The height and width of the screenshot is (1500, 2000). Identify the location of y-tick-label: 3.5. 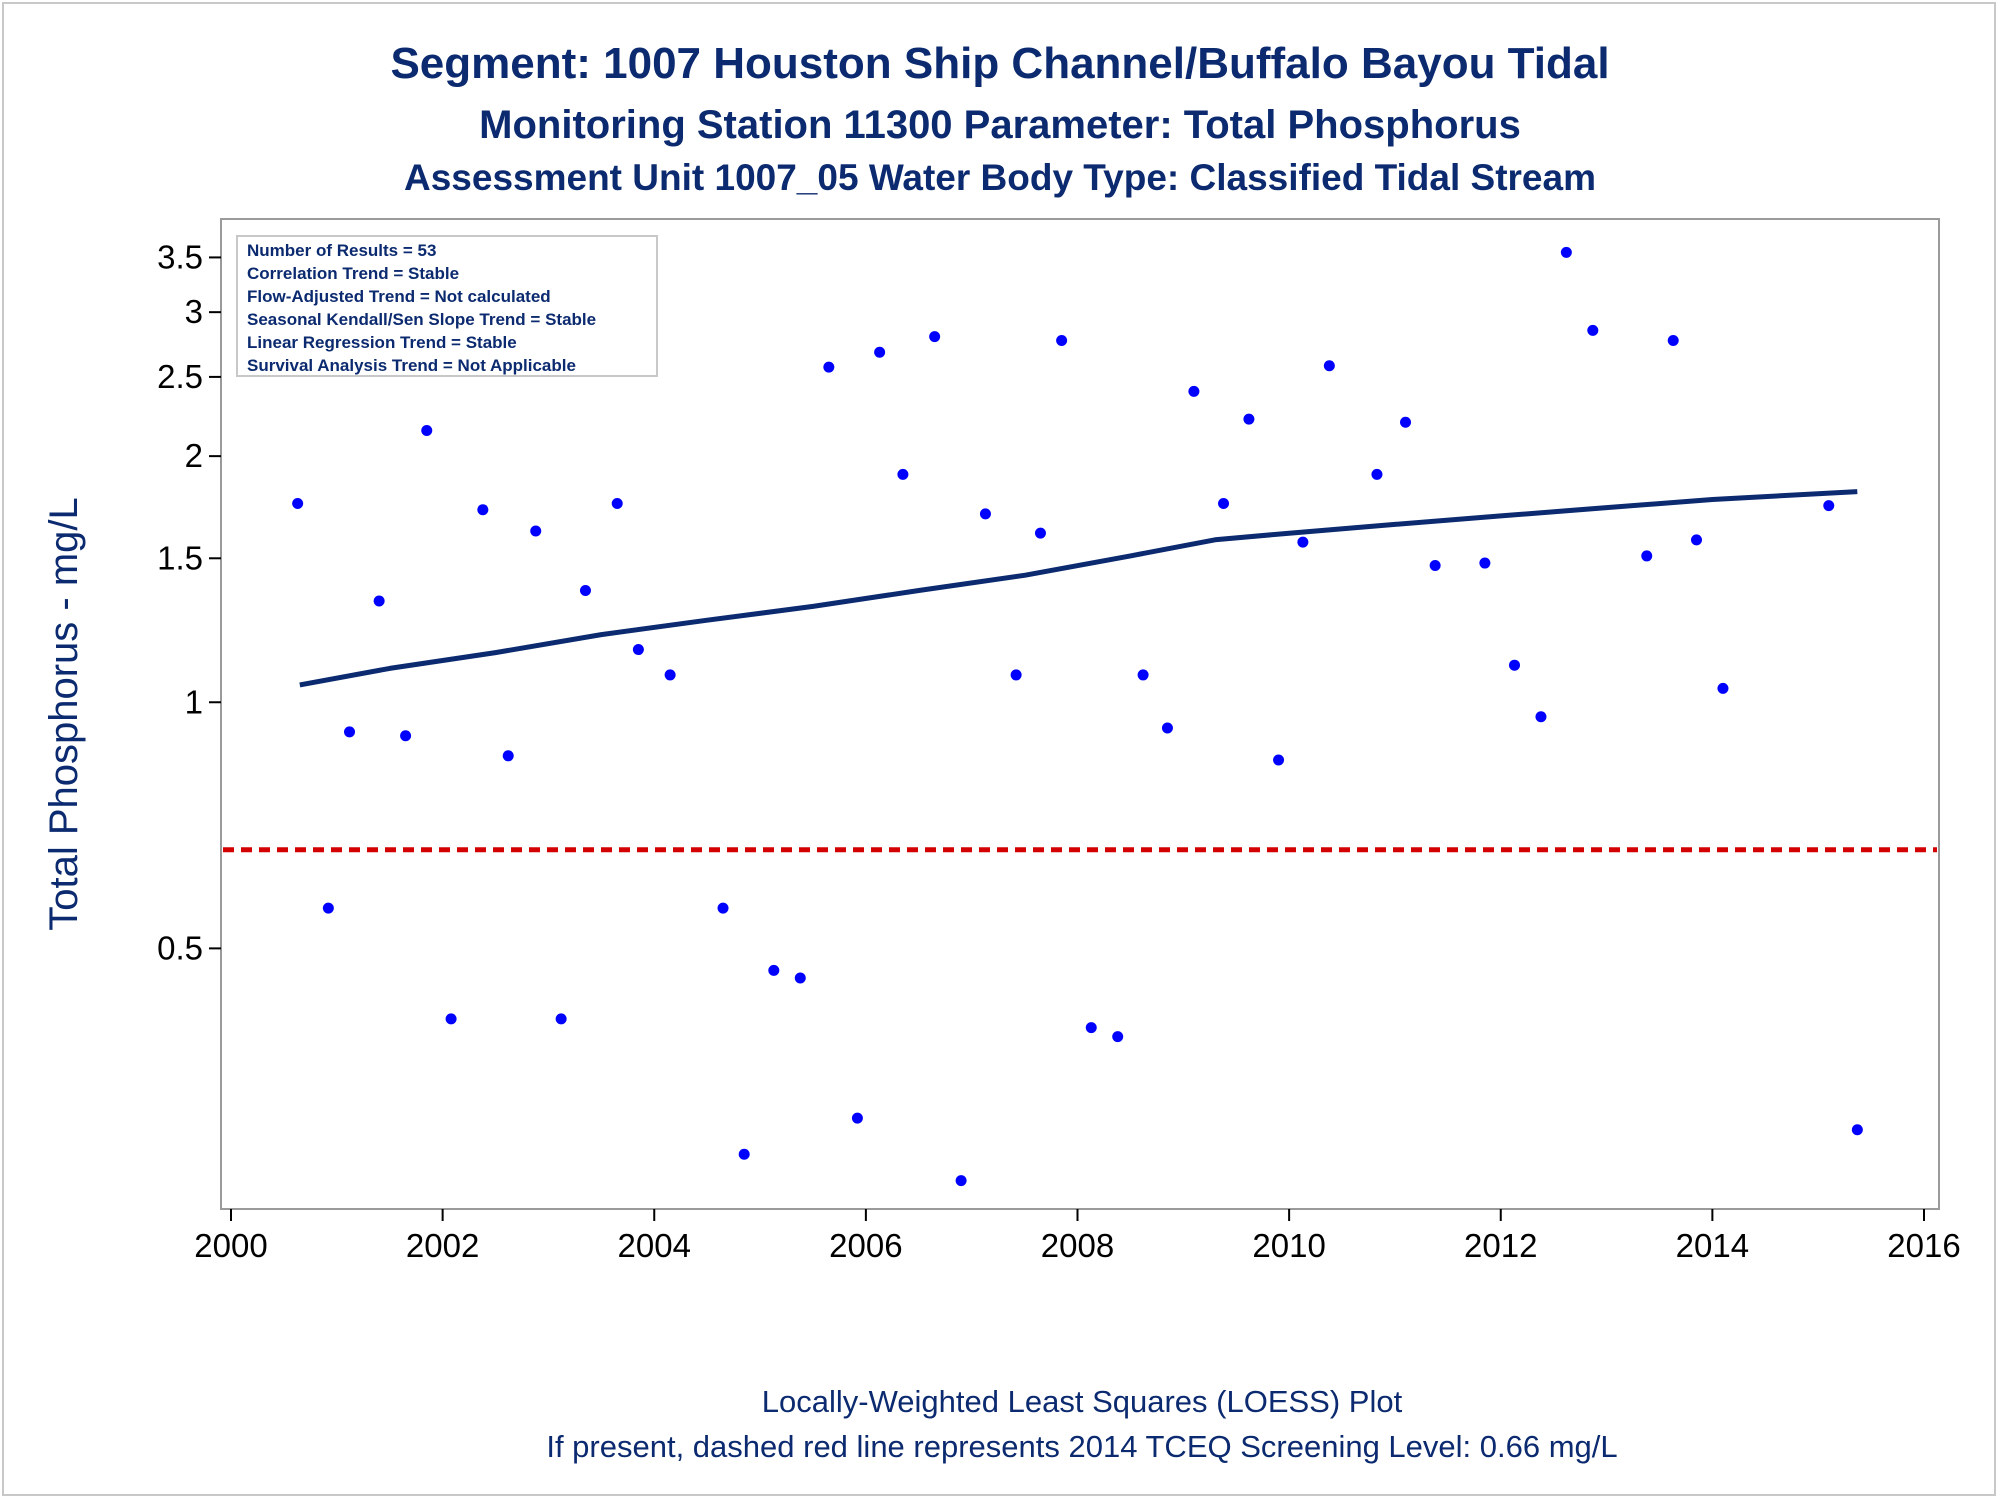
(180, 256).